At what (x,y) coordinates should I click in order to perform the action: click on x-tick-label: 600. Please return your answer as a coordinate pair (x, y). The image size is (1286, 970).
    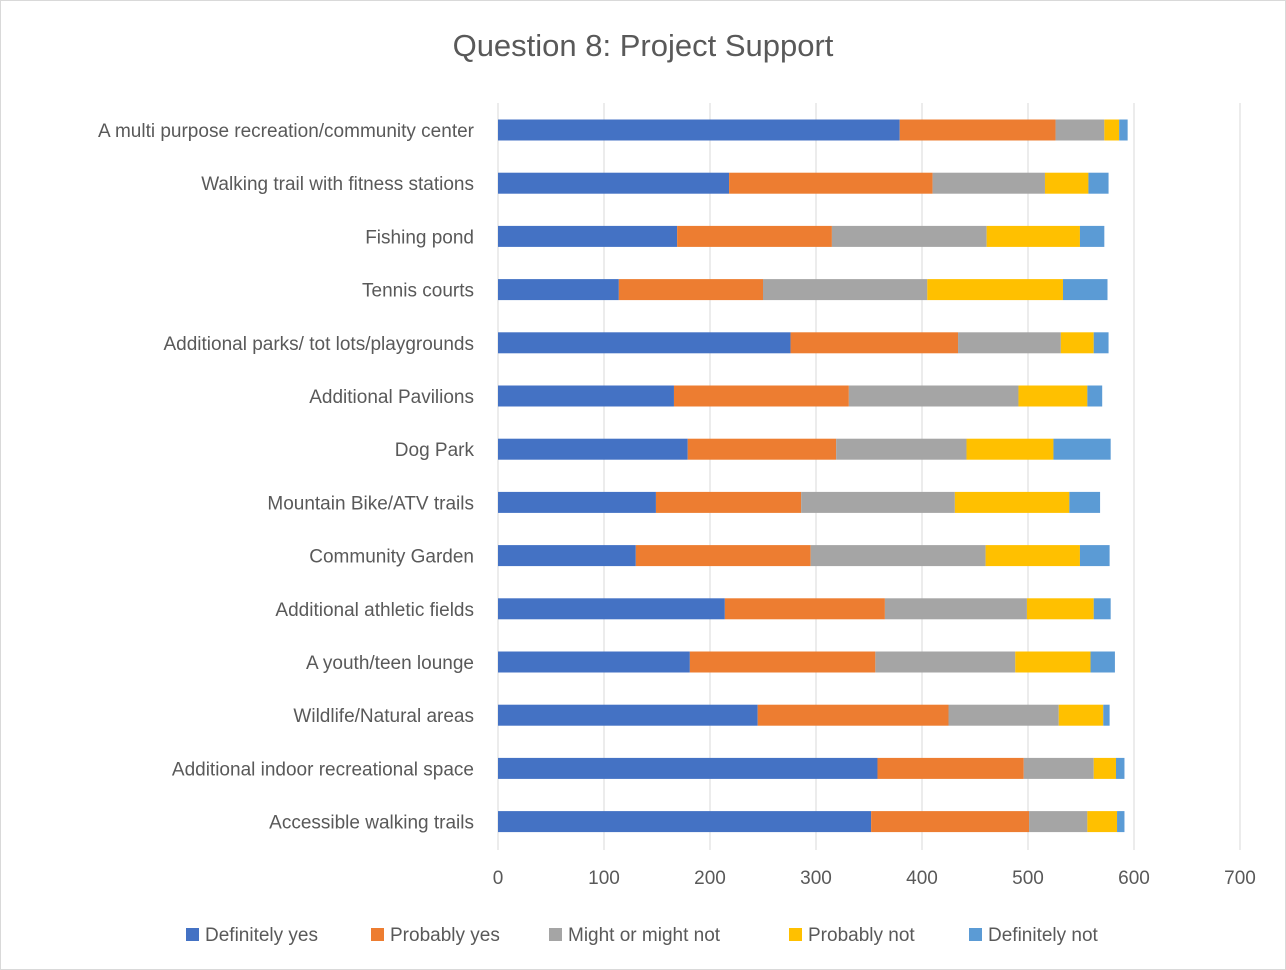
    Looking at the image, I should click on (1134, 878).